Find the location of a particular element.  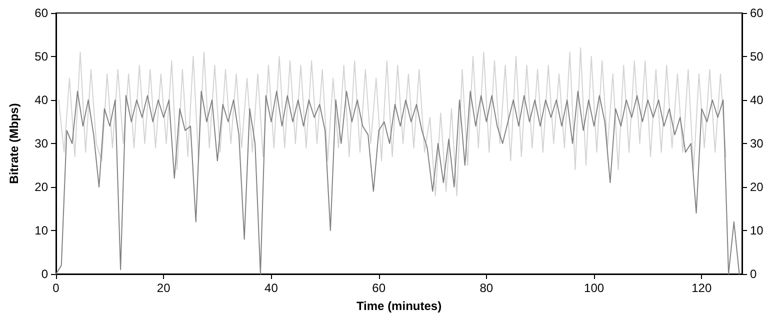

x-tick-label: 0 is located at coordinates (56, 288).